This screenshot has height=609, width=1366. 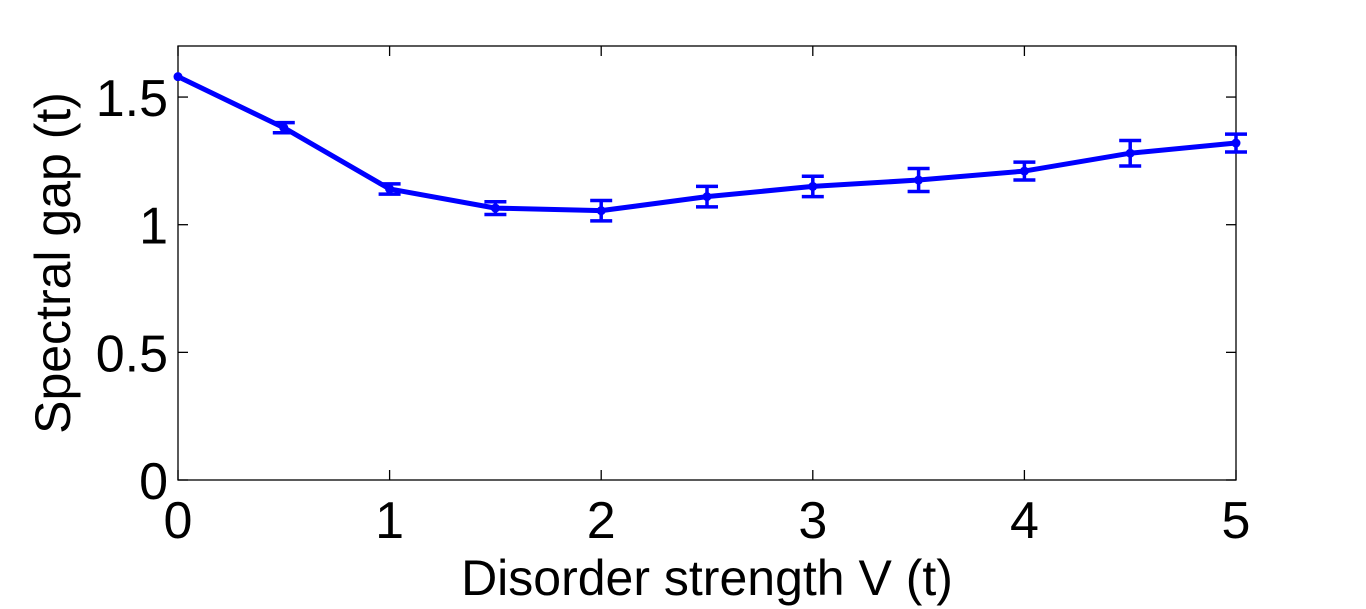 I want to click on y-tick-labels: 0 0.5 1 1.5, so click(x=132, y=290).